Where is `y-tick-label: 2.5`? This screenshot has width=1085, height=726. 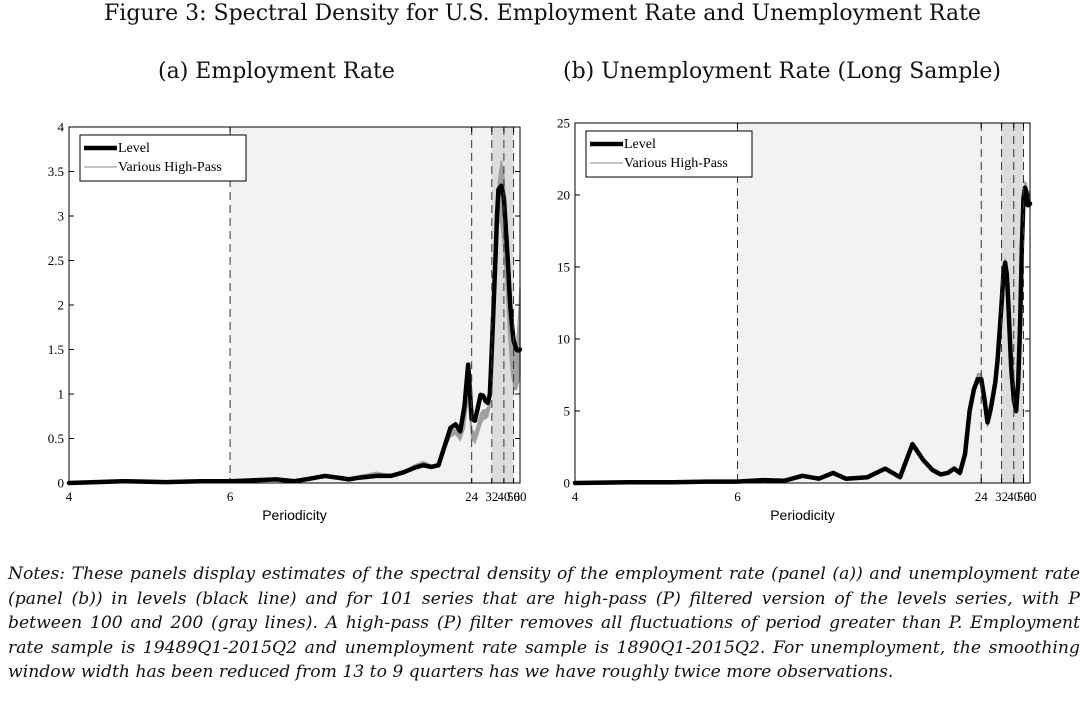
y-tick-label: 2.5 is located at coordinates (56, 260).